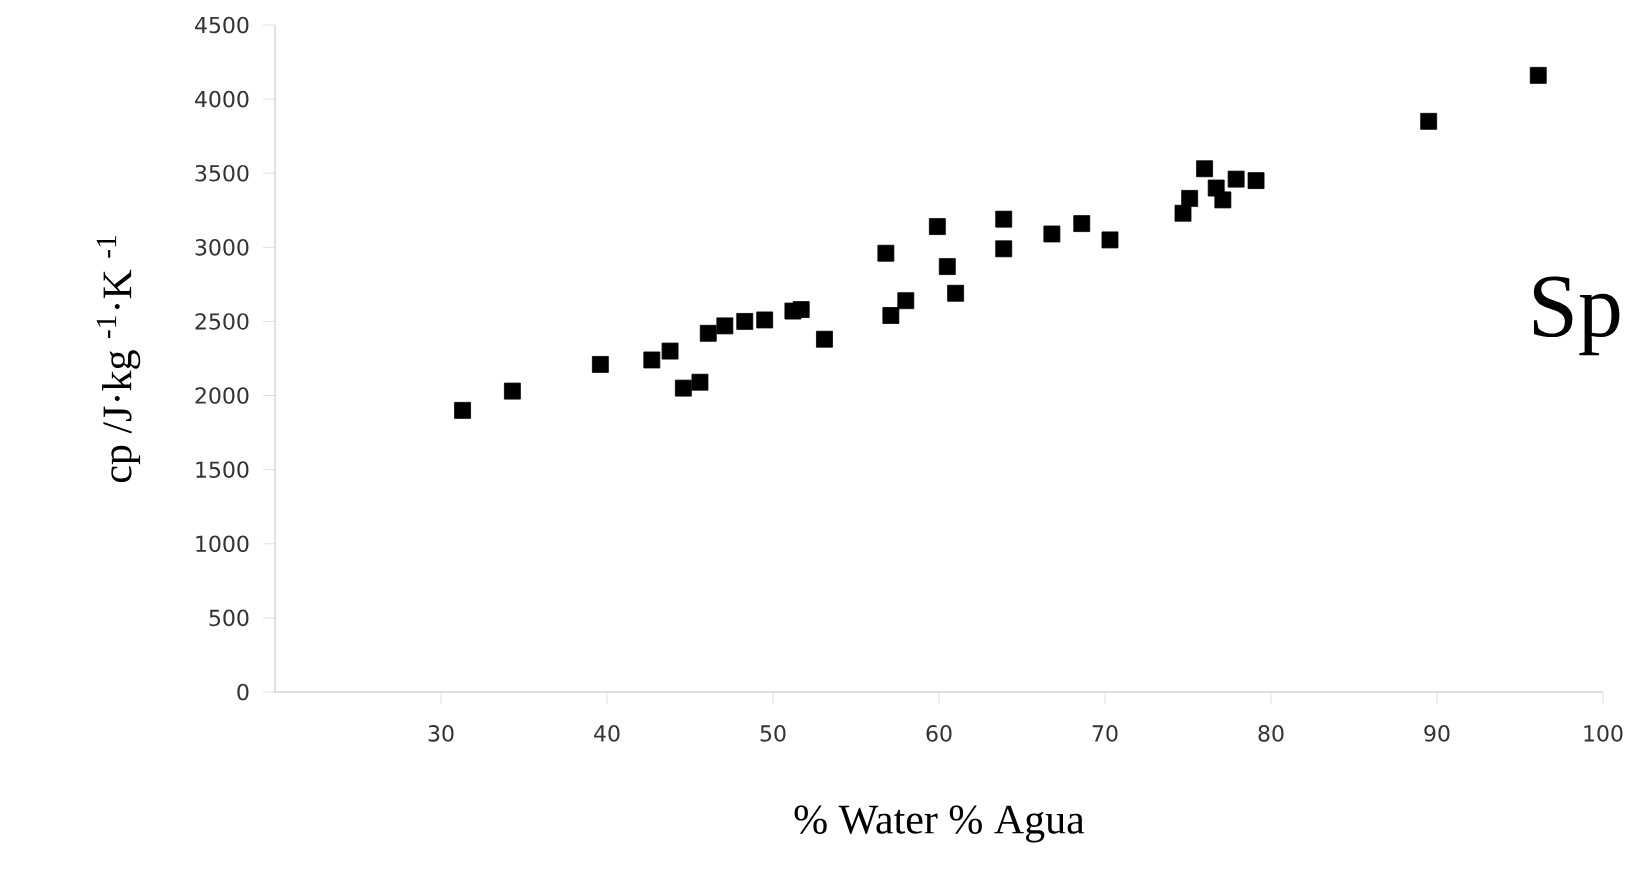 The height and width of the screenshot is (876, 1635). I want to click on x-tick-label: 100, so click(1603, 733).